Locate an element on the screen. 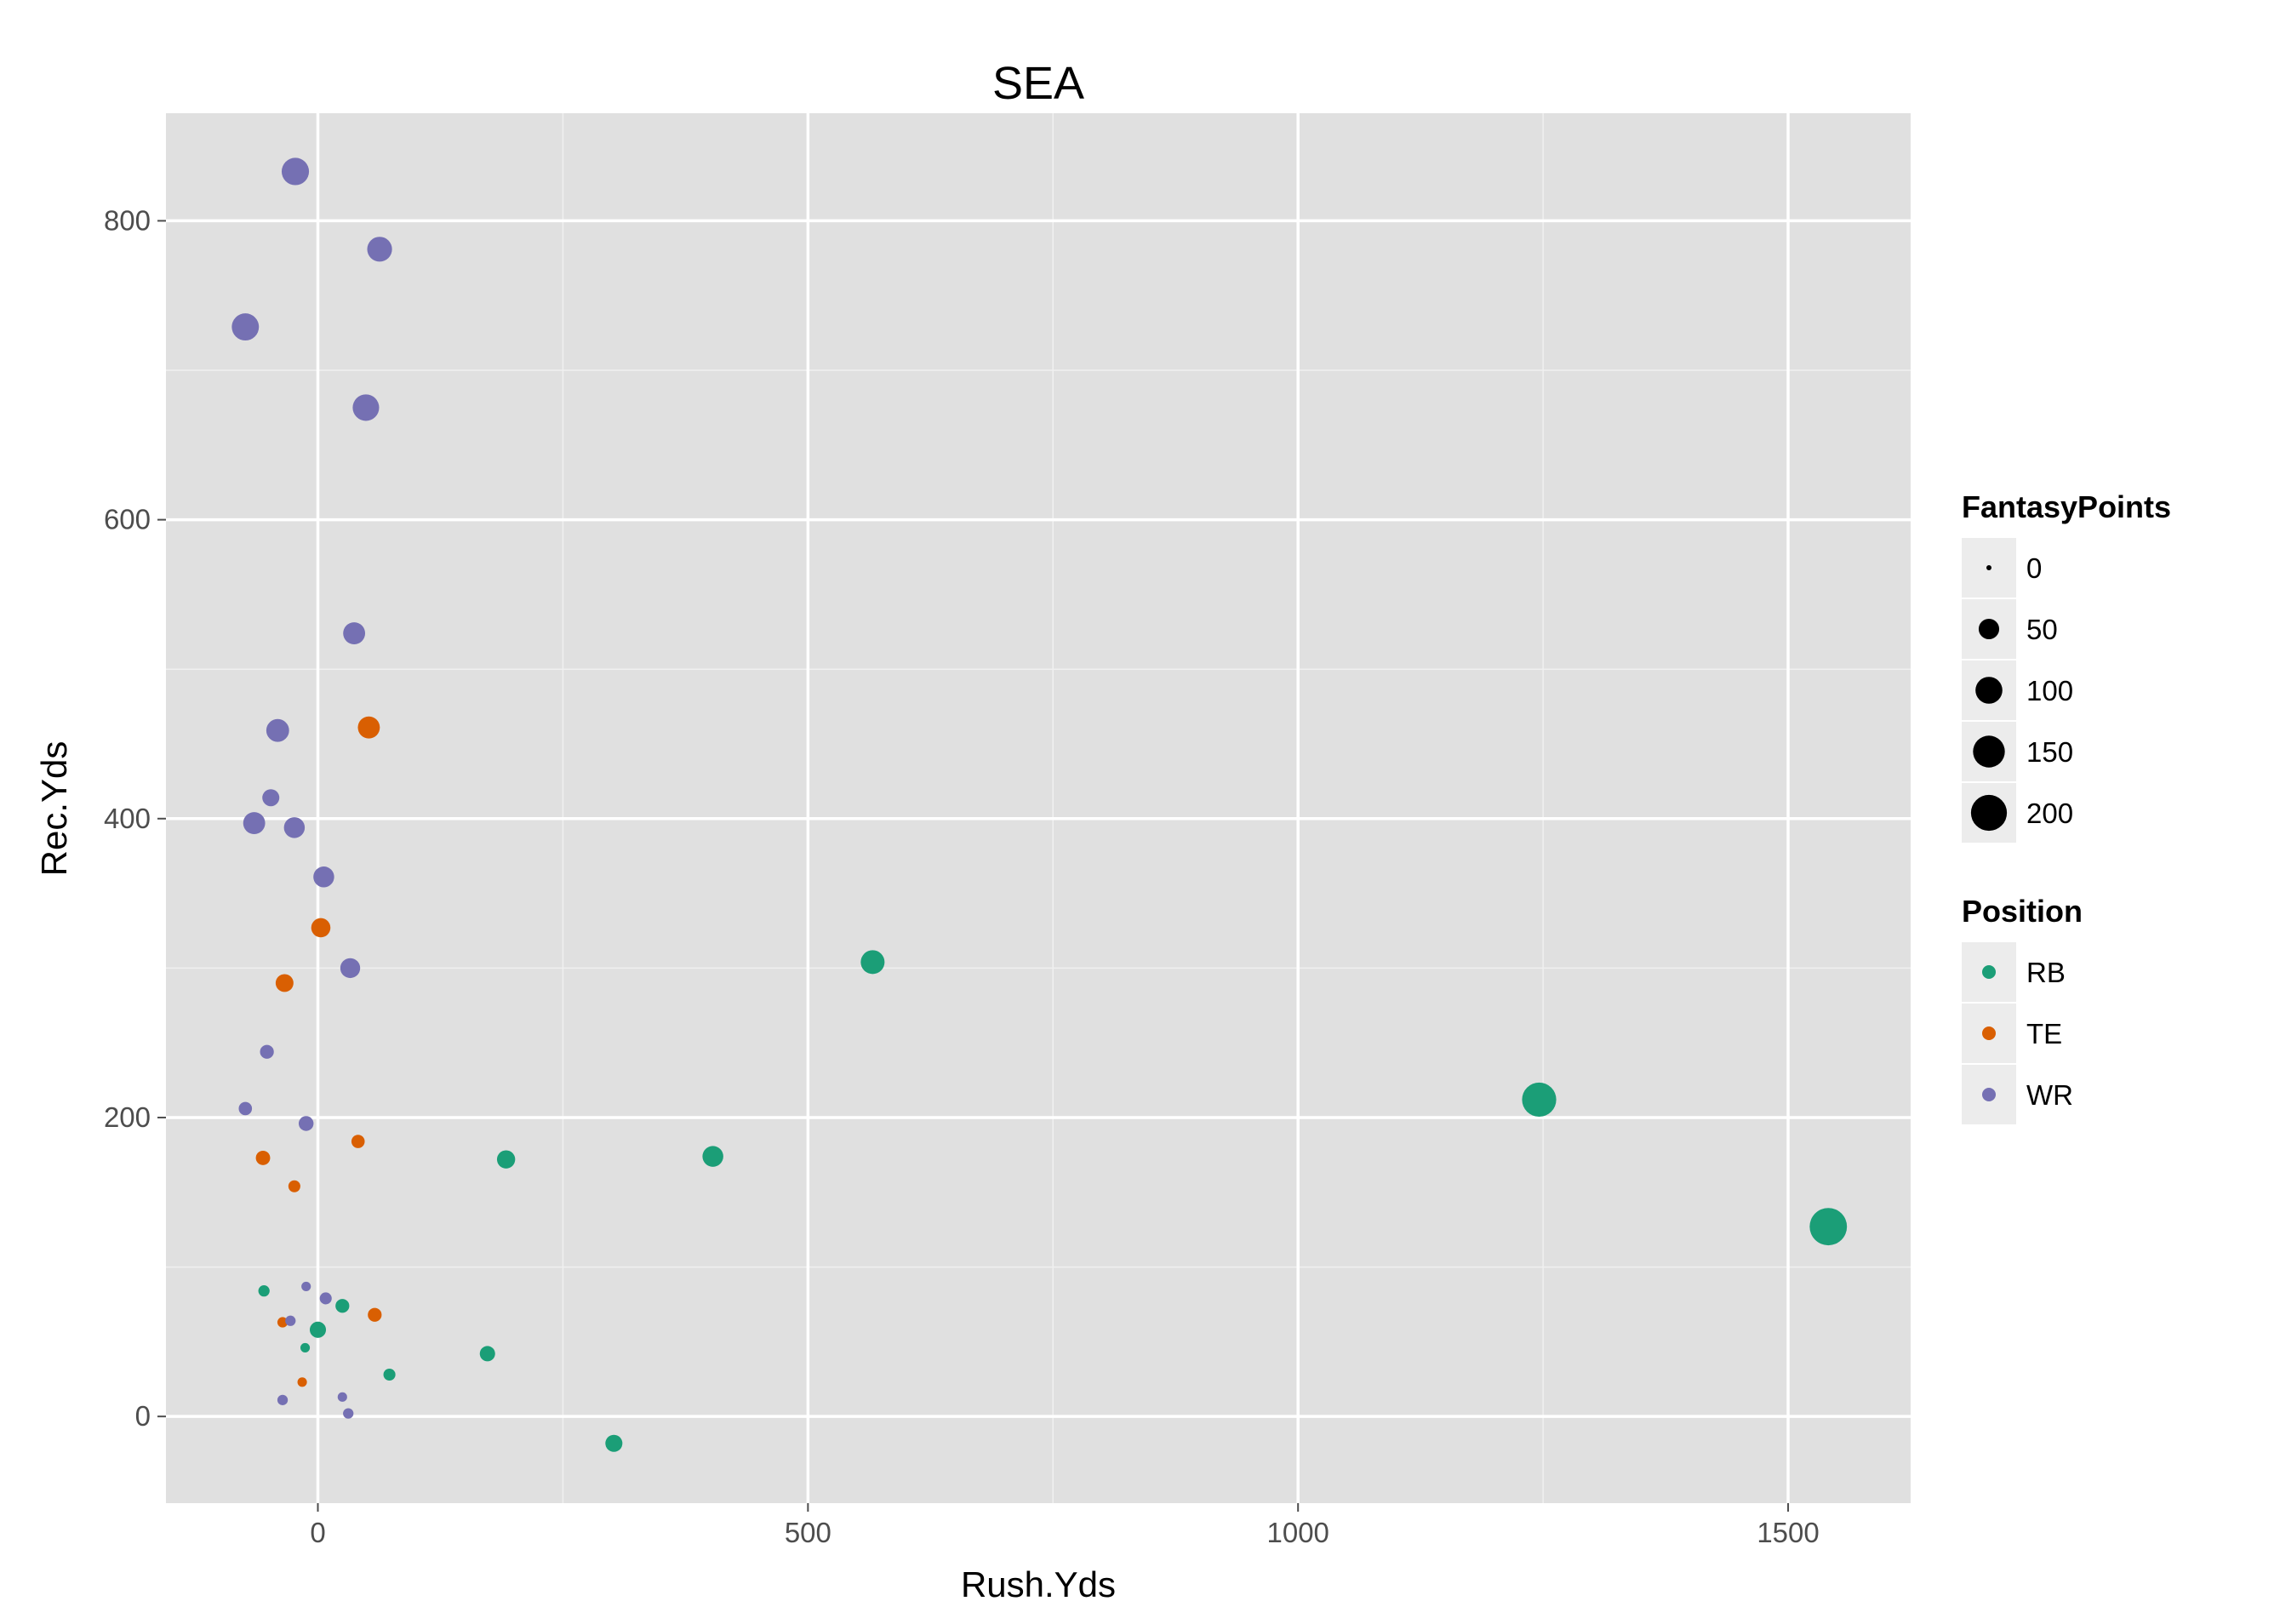 This screenshot has width=2280, height=1624. x-tick-label: 0 is located at coordinates (317, 1532).